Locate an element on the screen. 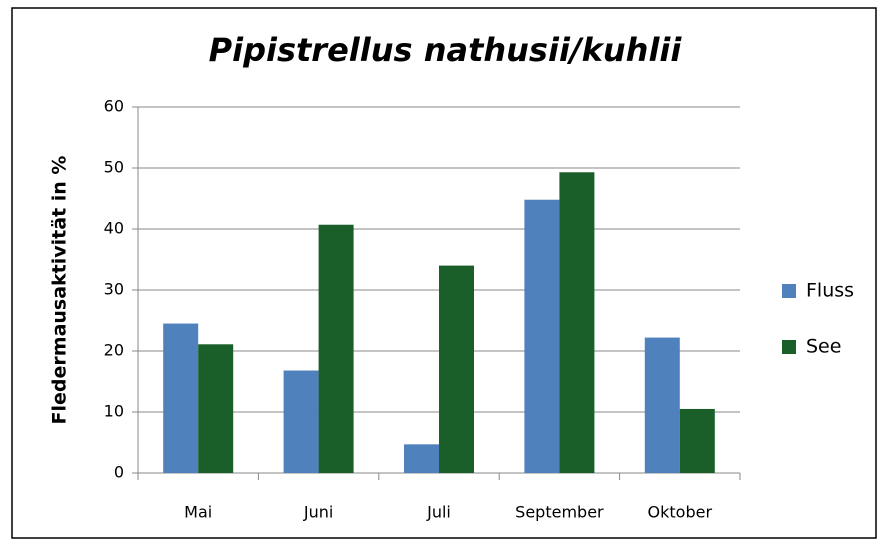  x-tick-label: September is located at coordinates (559, 512).